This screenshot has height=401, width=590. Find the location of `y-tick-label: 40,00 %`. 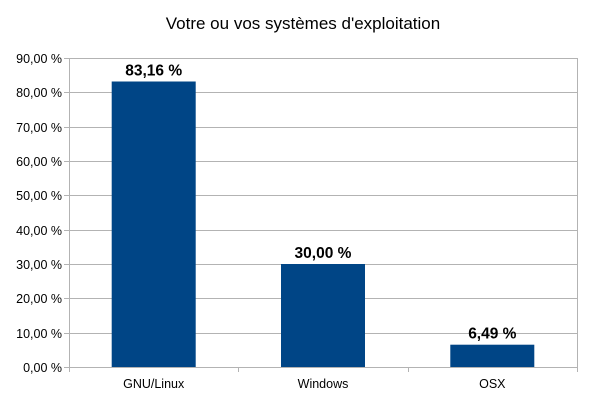

y-tick-label: 40,00 % is located at coordinates (39, 231).